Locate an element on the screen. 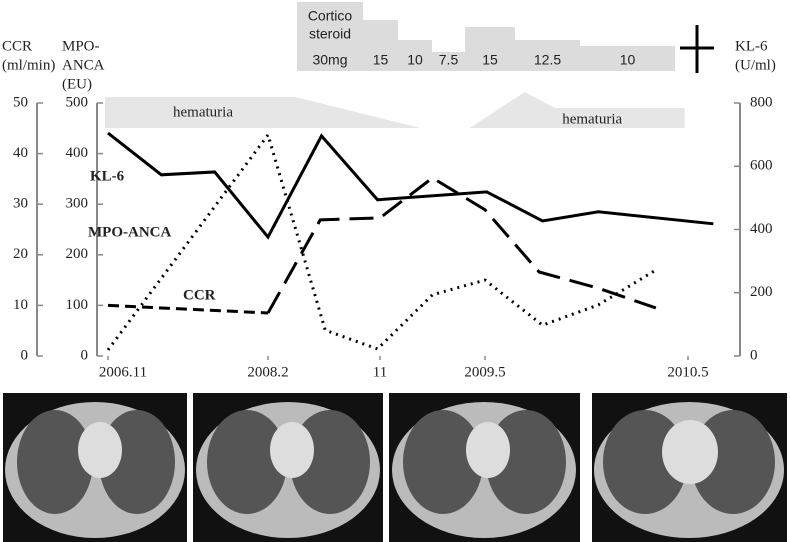 This screenshot has width=790, height=542. y-tick-label: 300 is located at coordinates (77, 204).